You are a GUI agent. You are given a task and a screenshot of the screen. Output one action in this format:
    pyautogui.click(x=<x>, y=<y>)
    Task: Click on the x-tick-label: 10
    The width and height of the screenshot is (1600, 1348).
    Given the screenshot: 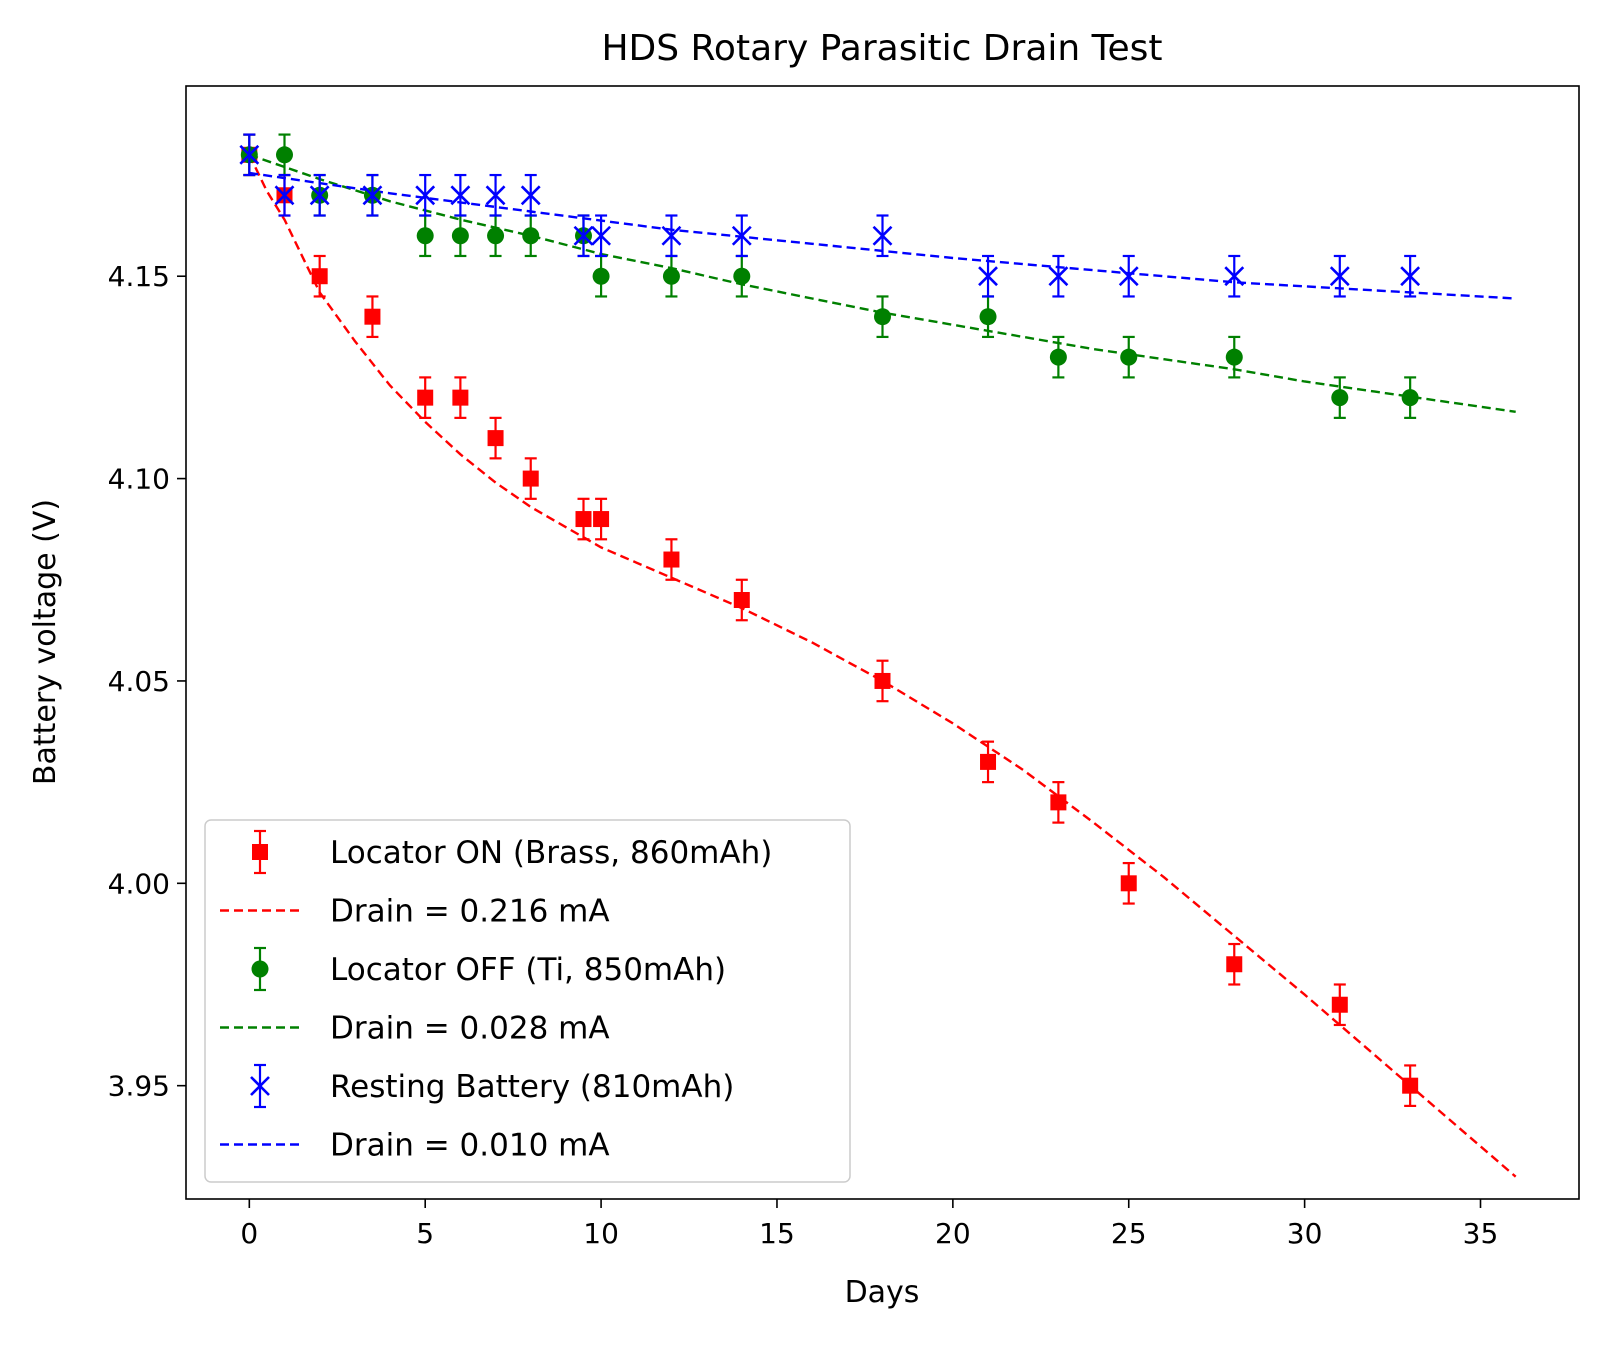 What is the action you would take?
    pyautogui.click(x=601, y=1233)
    